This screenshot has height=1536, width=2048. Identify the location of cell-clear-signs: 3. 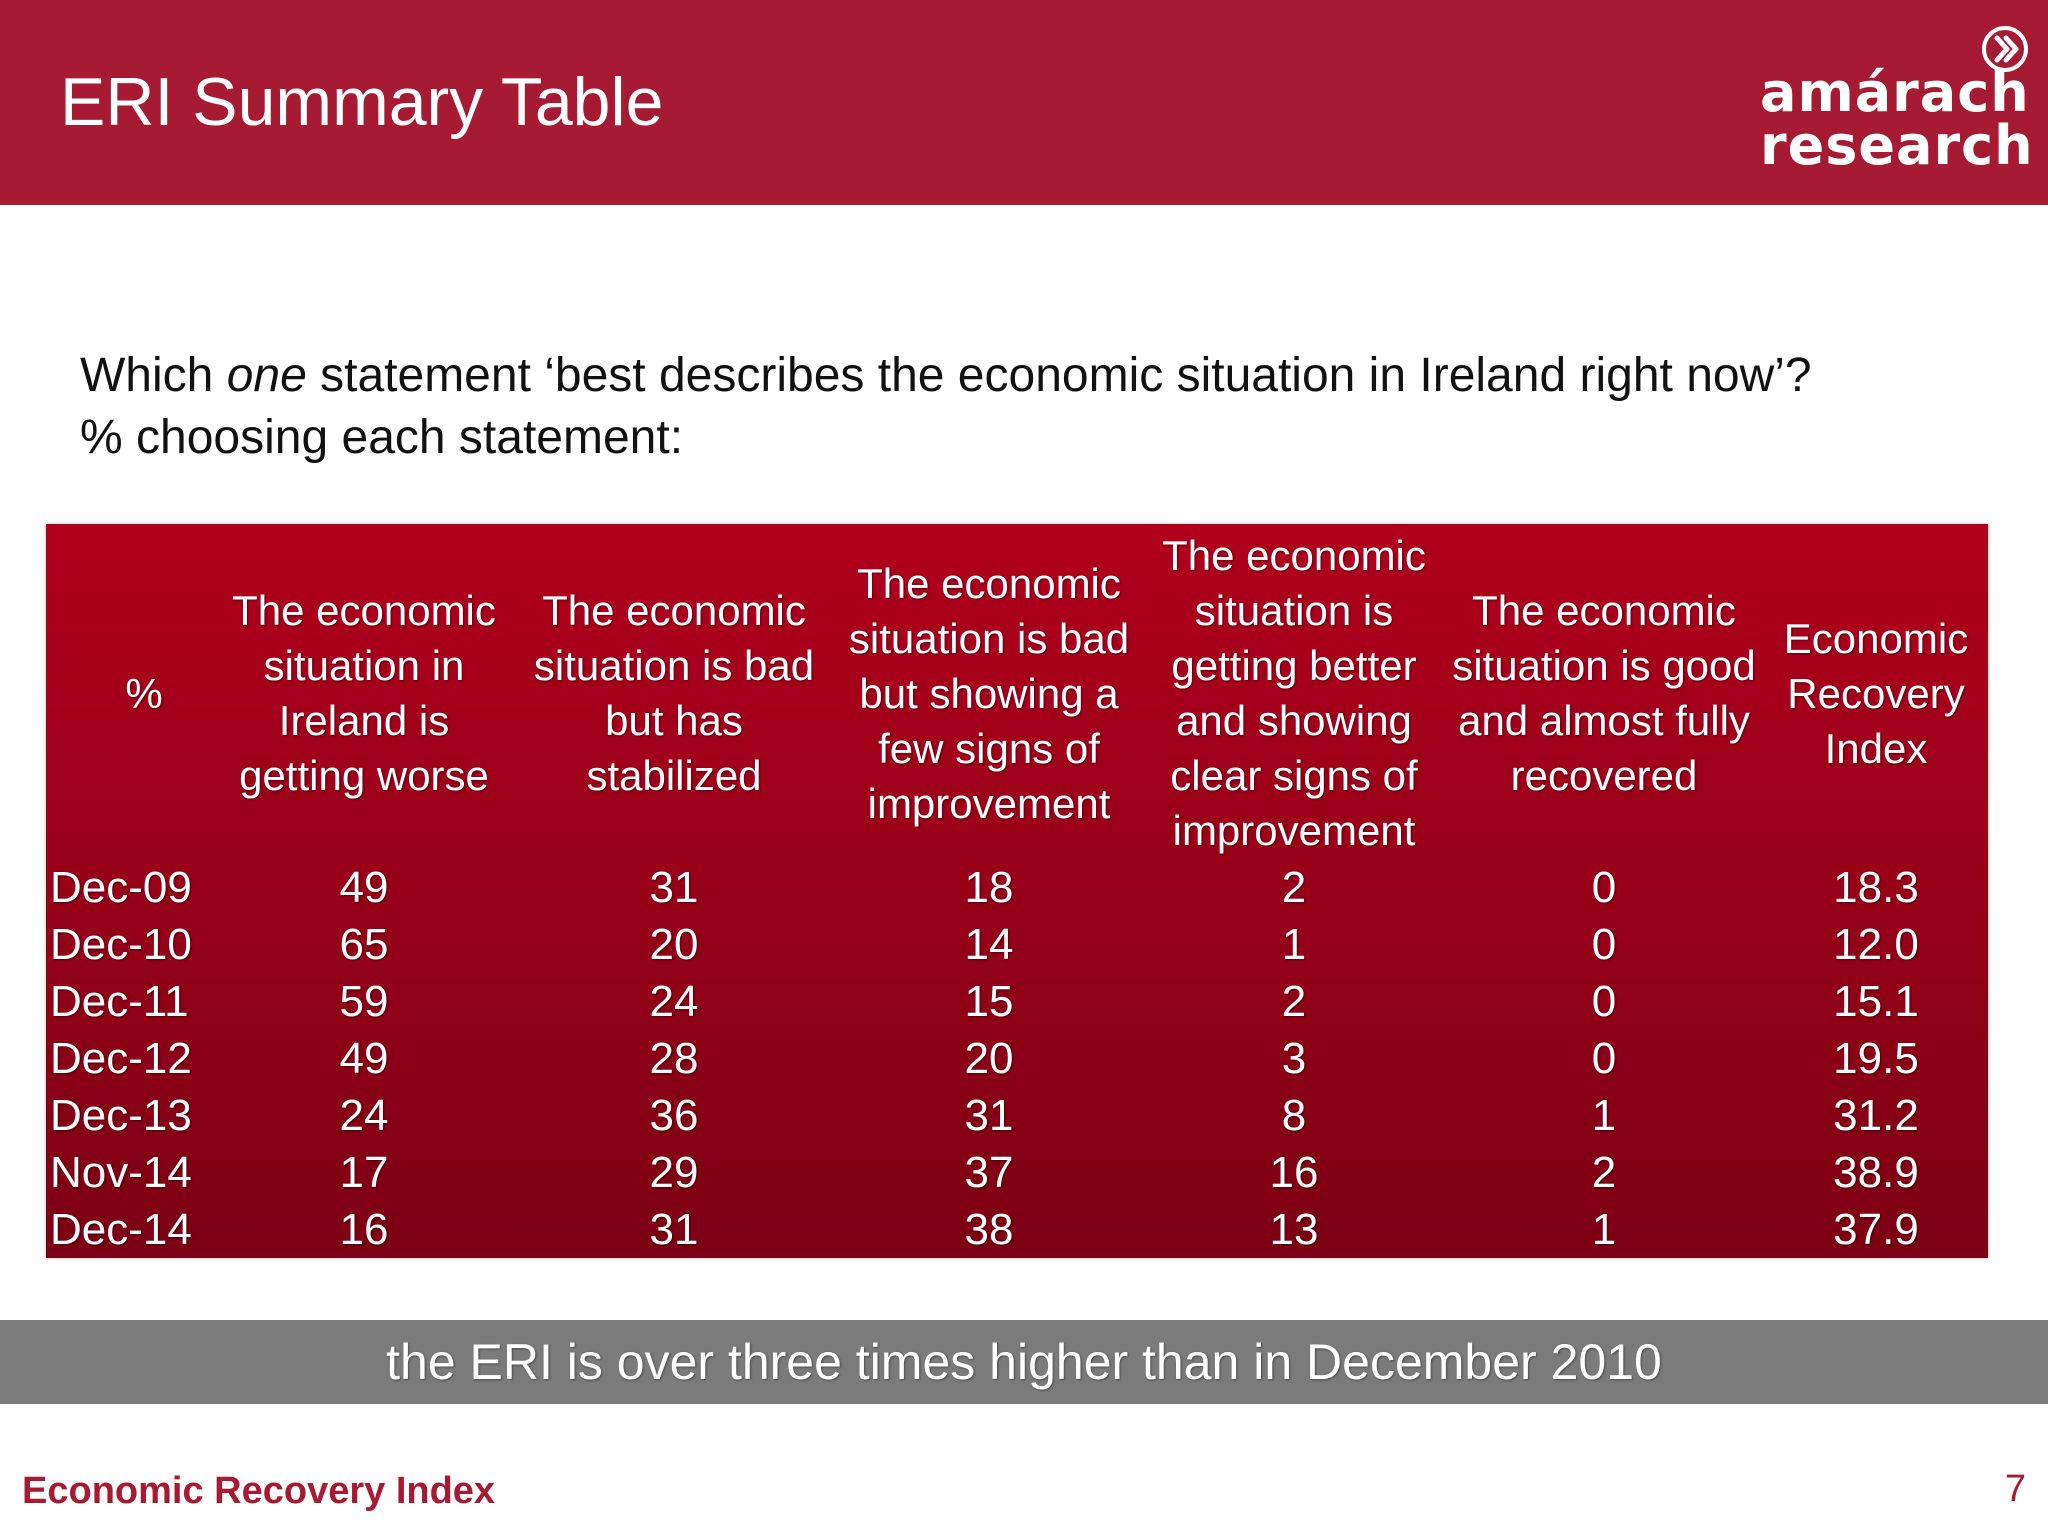
(1294, 1058).